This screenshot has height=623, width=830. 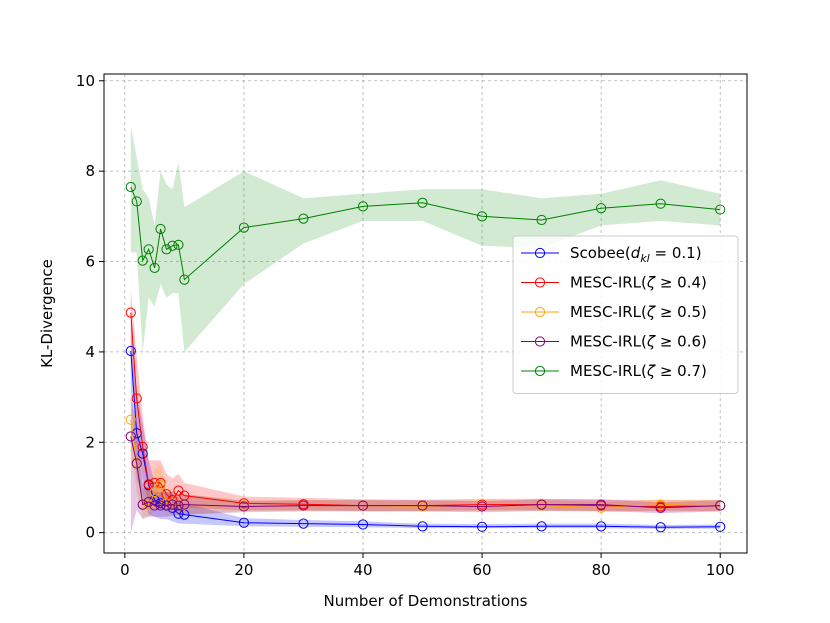 I want to click on legend-label: Scobee(dkl = 0.1), so click(x=636, y=254).